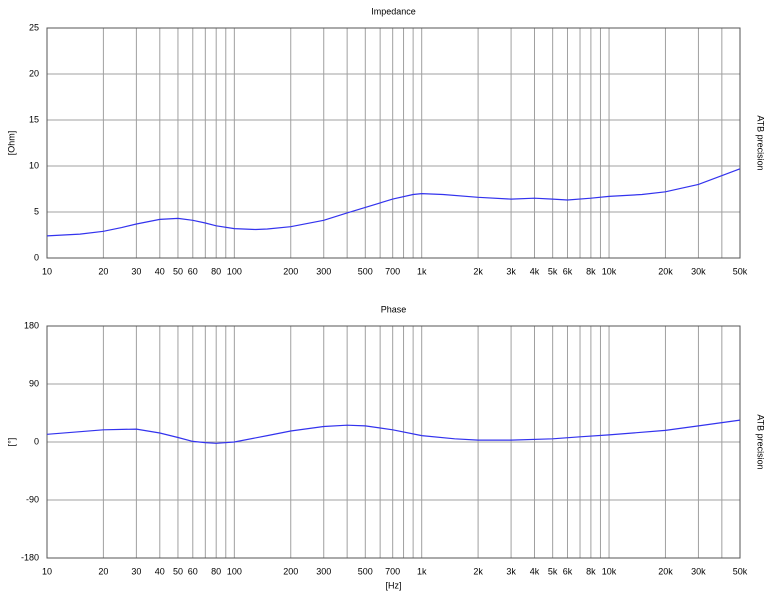  I want to click on y-axis-label: [°], so click(11, 442).